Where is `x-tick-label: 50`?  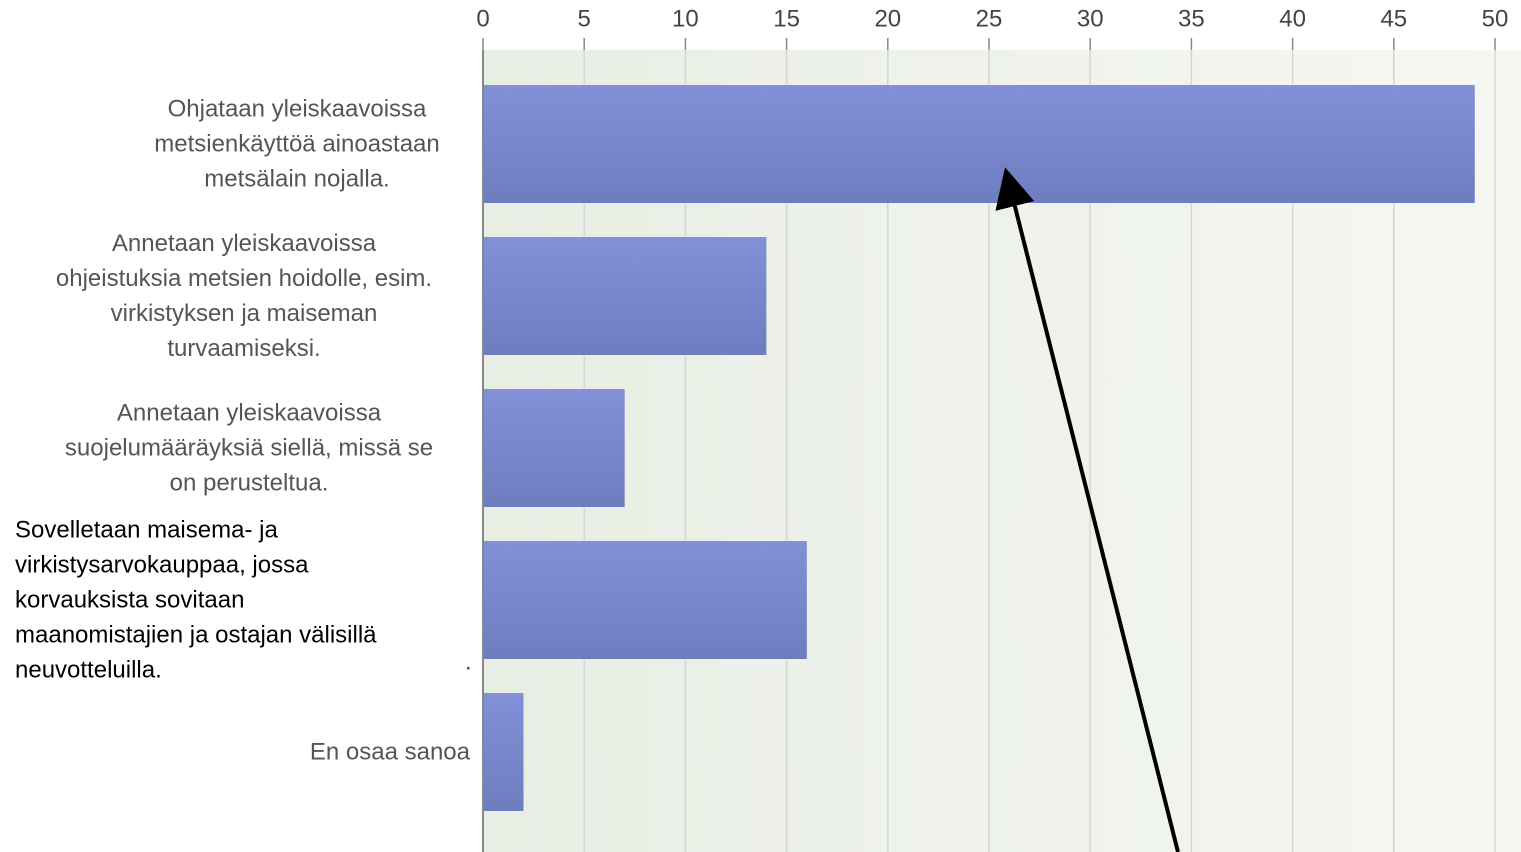
x-tick-label: 50 is located at coordinates (1495, 18).